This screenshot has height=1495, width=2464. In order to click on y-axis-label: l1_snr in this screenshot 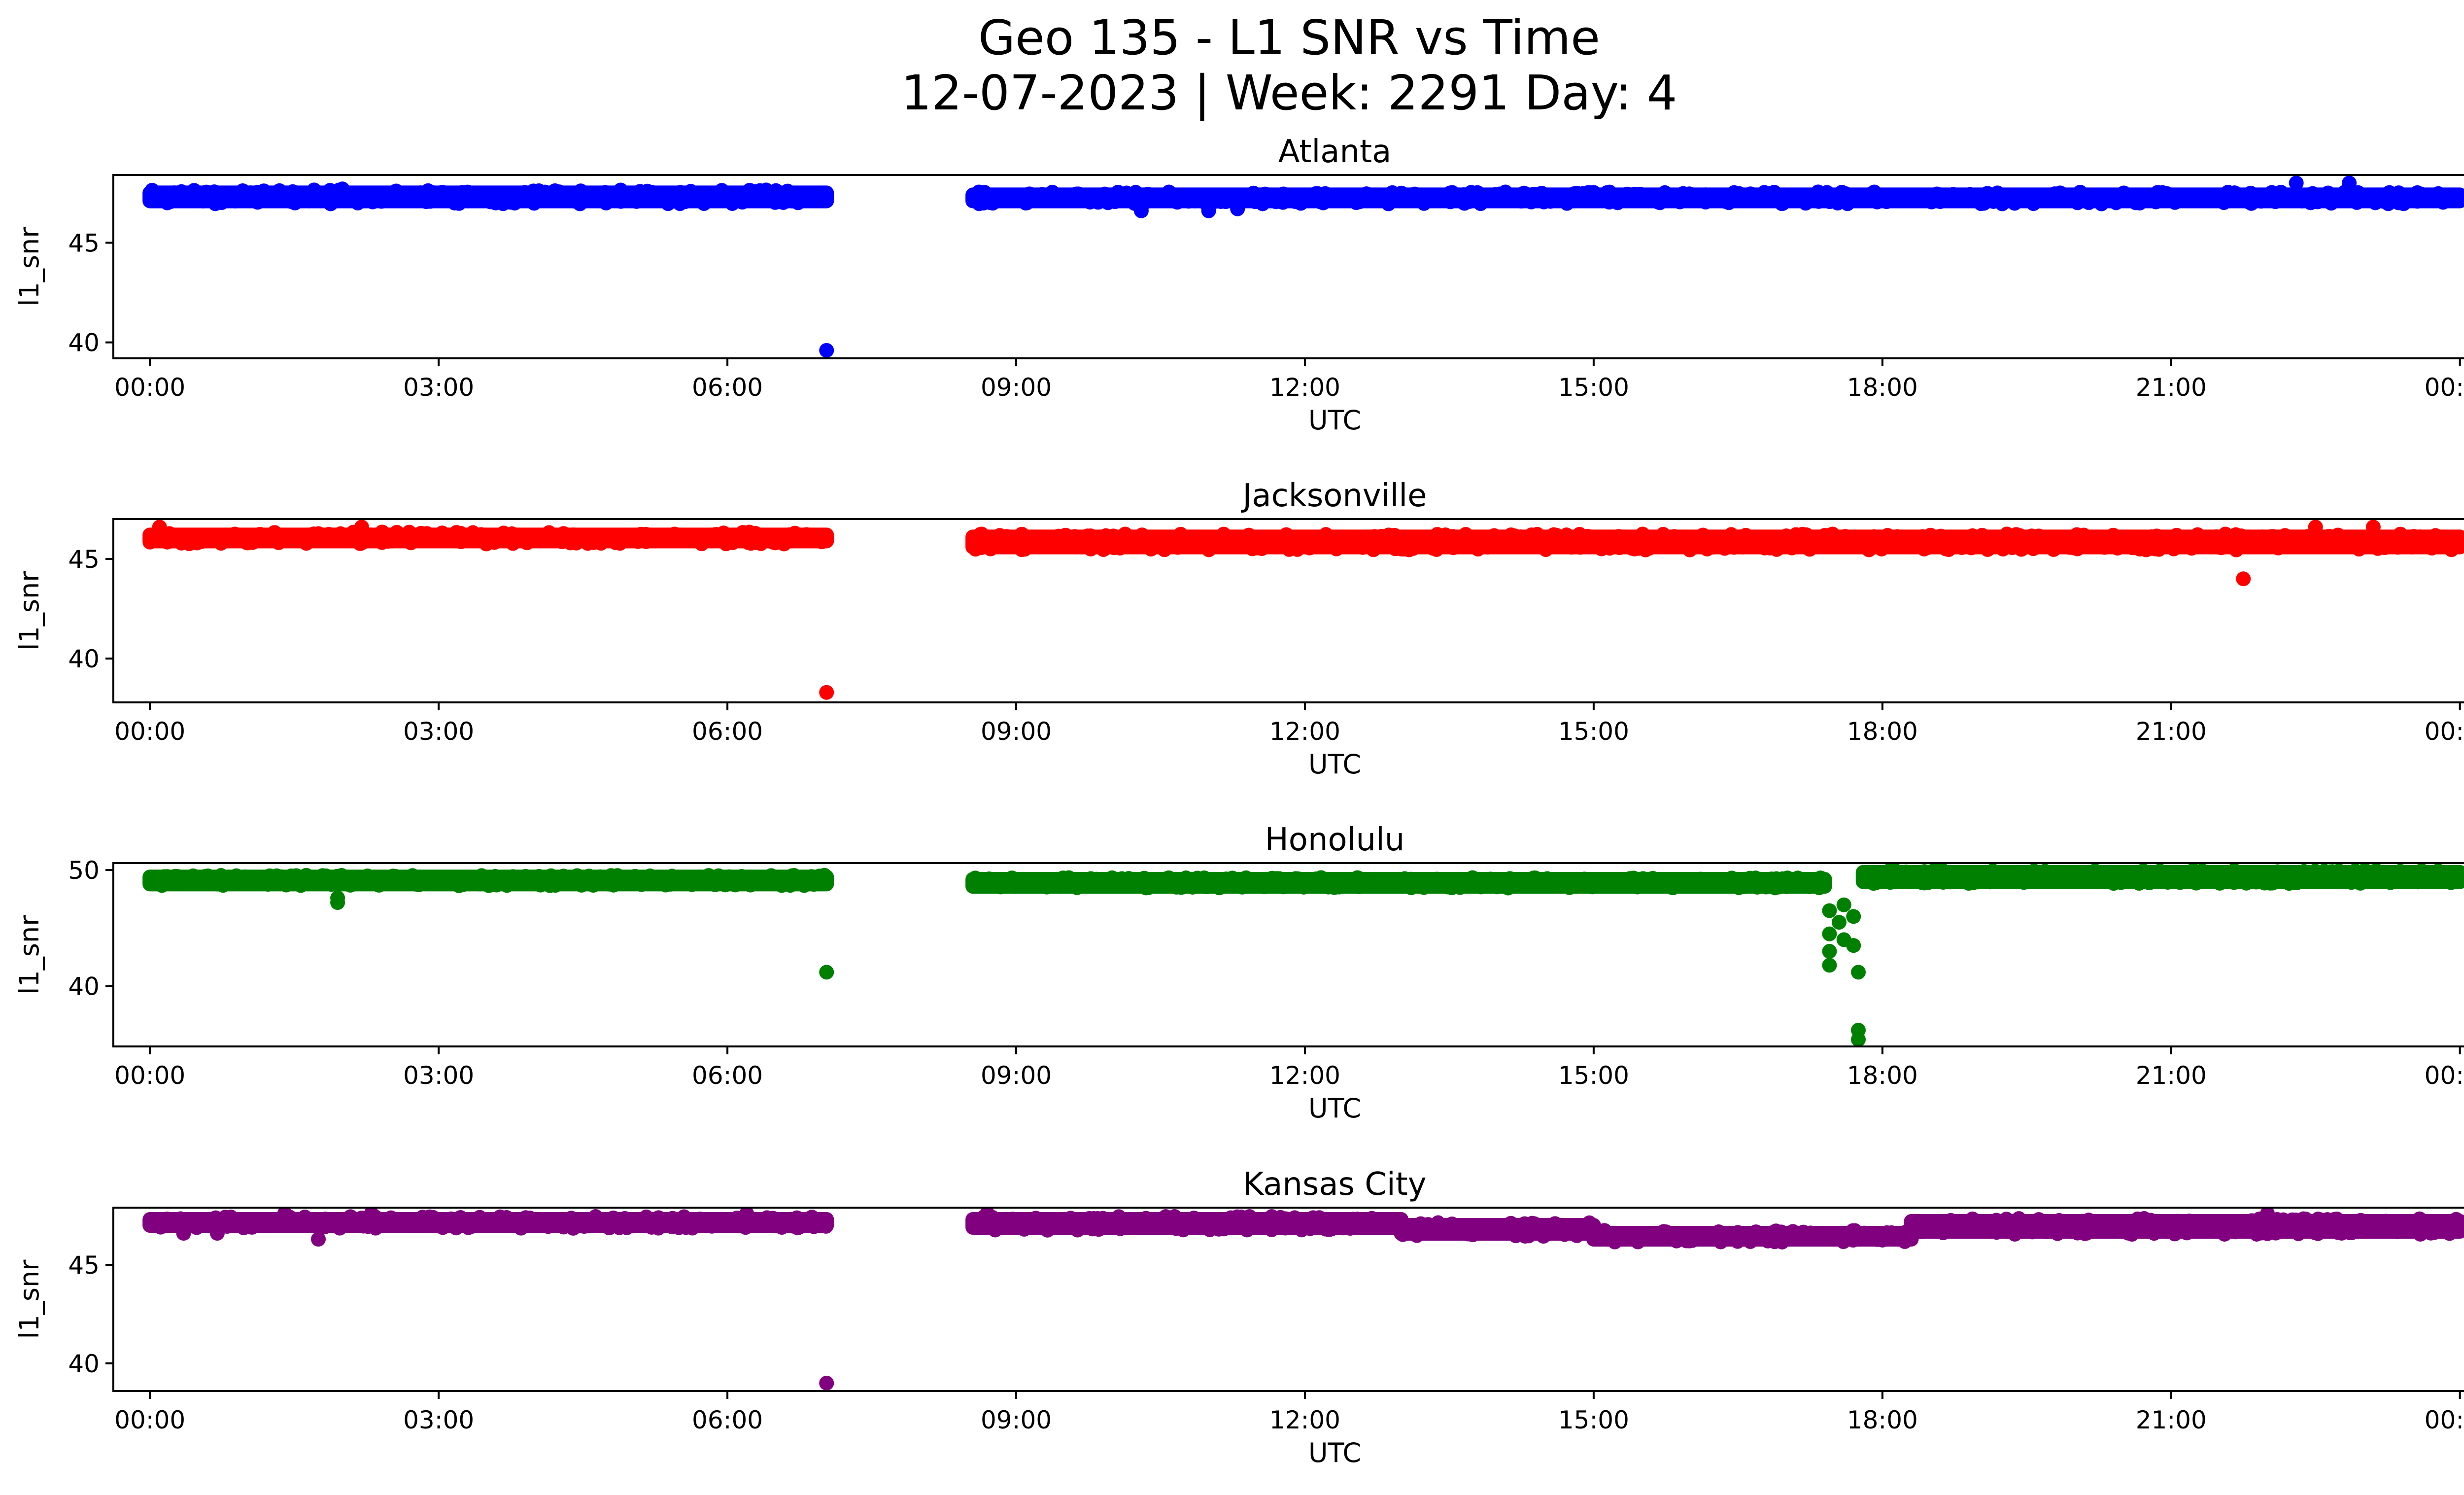, I will do `click(29, 611)`.